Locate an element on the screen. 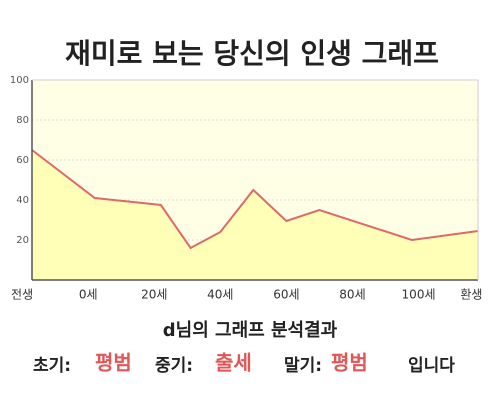 The image size is (500, 400). y-tick-label: 20 is located at coordinates (22, 240).